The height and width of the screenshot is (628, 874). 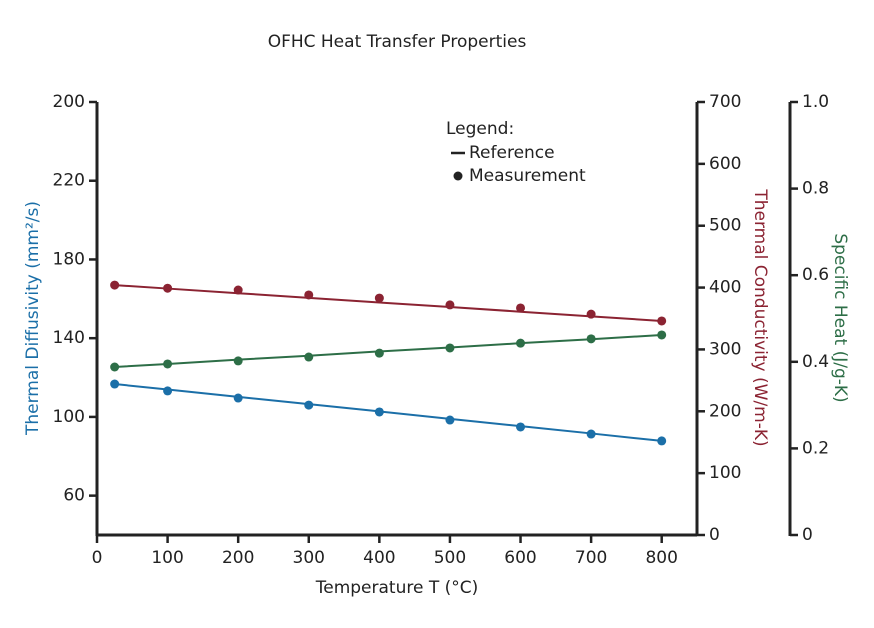 I want to click on x-tick-label: 800, so click(x=661, y=558).